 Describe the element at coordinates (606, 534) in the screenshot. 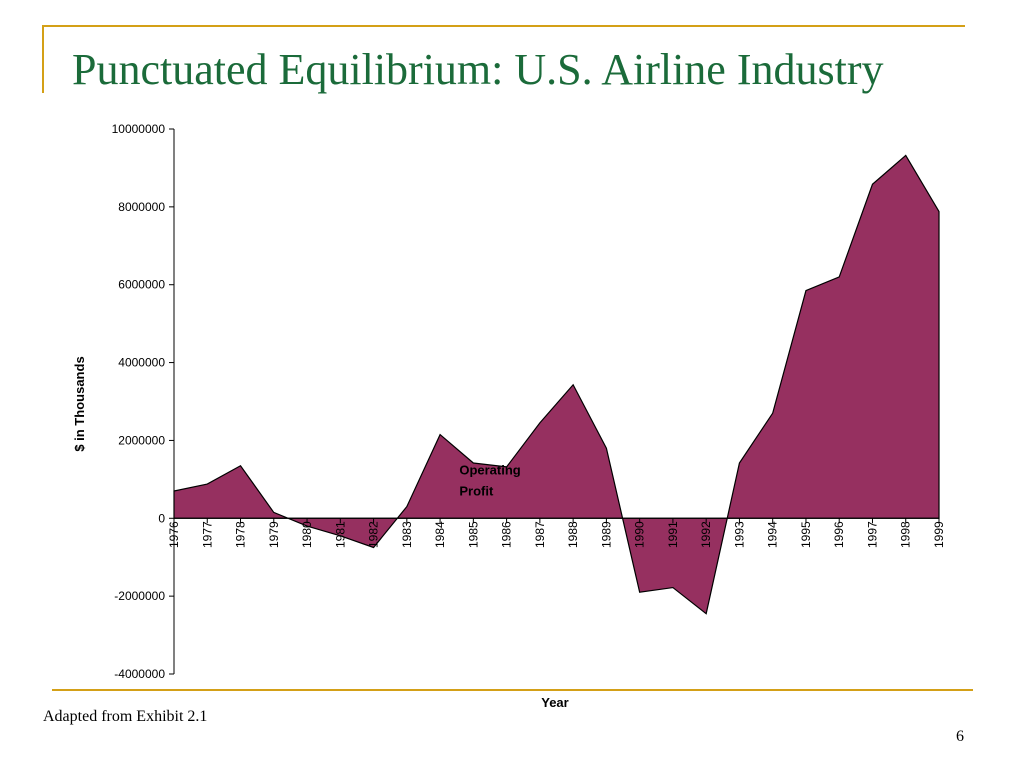

I see `x-tick-label: 1989` at that location.